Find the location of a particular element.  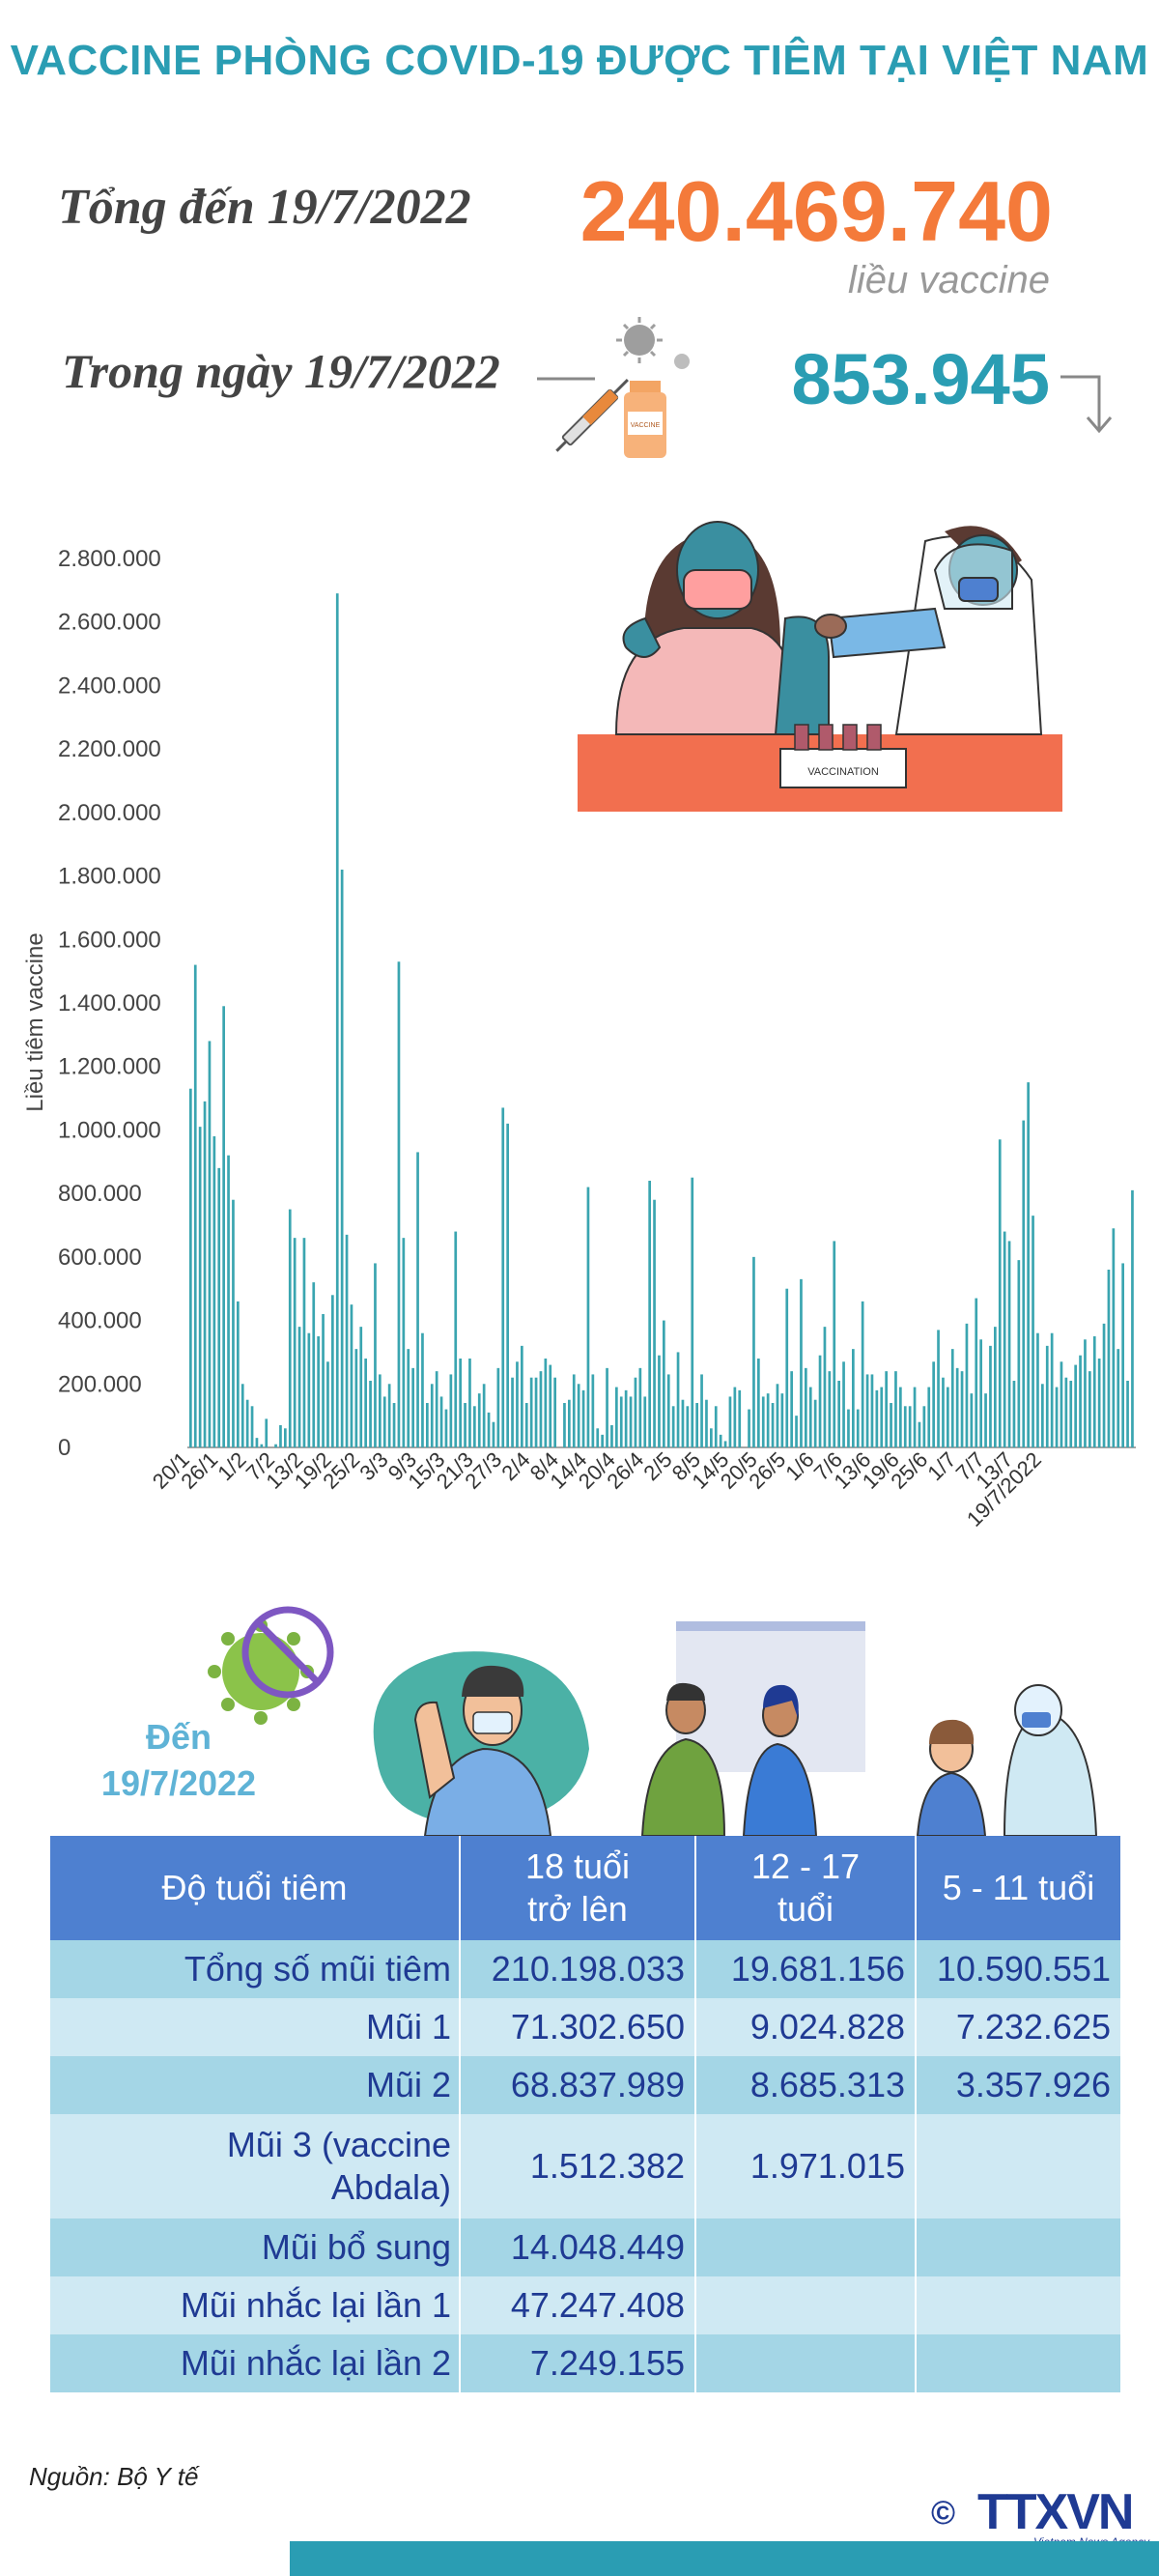

y-tick-label: 2.800.000 is located at coordinates (109, 559).